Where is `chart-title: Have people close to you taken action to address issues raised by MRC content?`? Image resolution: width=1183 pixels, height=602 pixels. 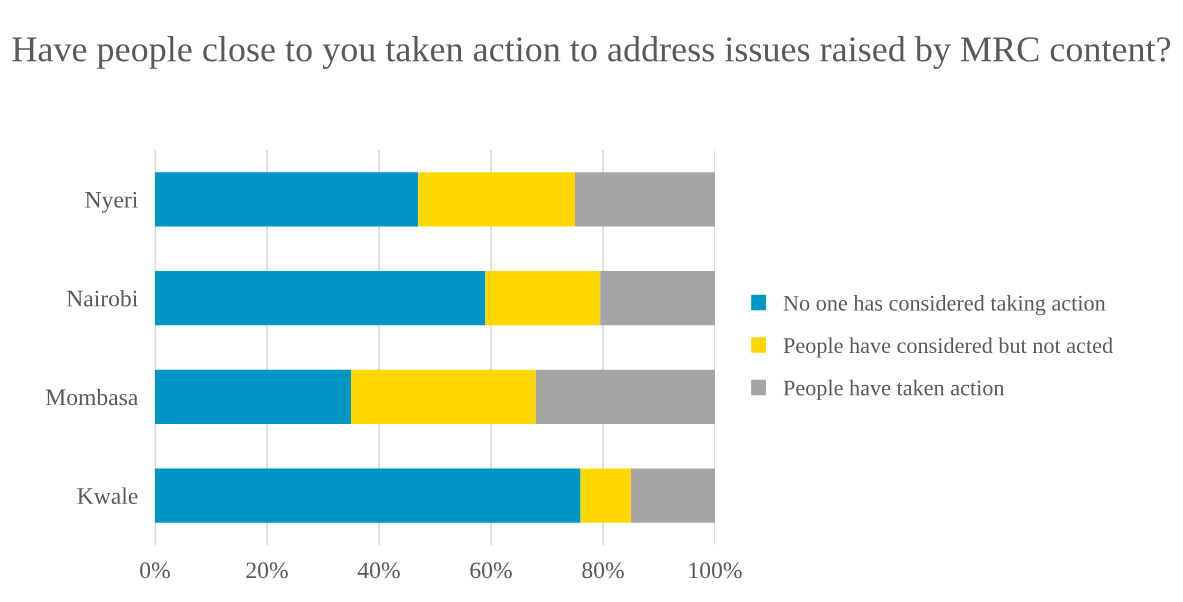 chart-title: Have people close to you taken action to address issues raised by MRC content? is located at coordinates (591, 52).